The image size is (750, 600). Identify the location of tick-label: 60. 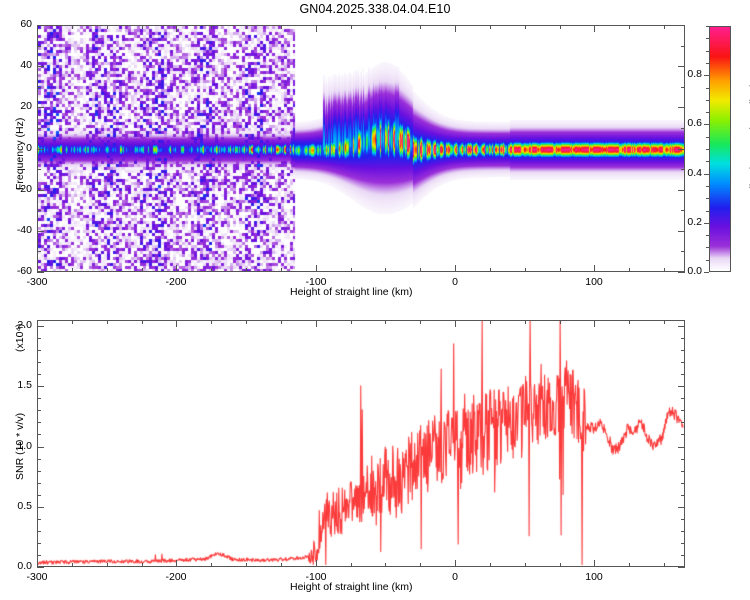
(26, 24).